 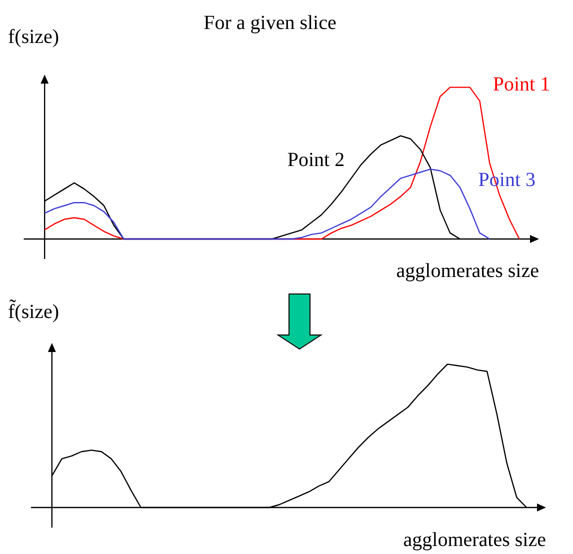 I want to click on y-axis-title: f̃(size), so click(x=34, y=311).